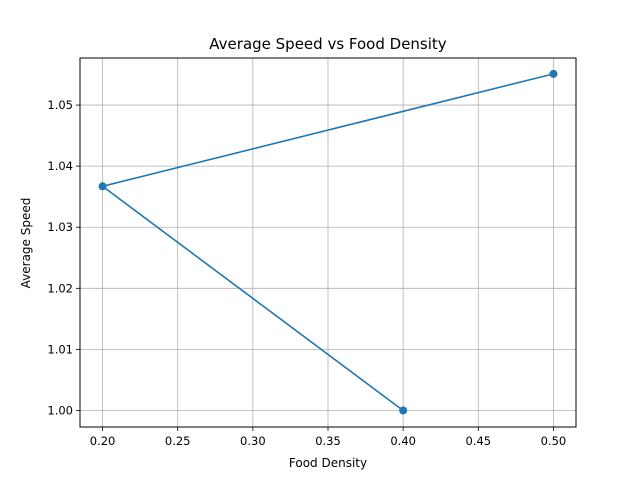 This screenshot has width=640, height=480. I want to click on y-tick-label: 1.02, so click(60, 288).